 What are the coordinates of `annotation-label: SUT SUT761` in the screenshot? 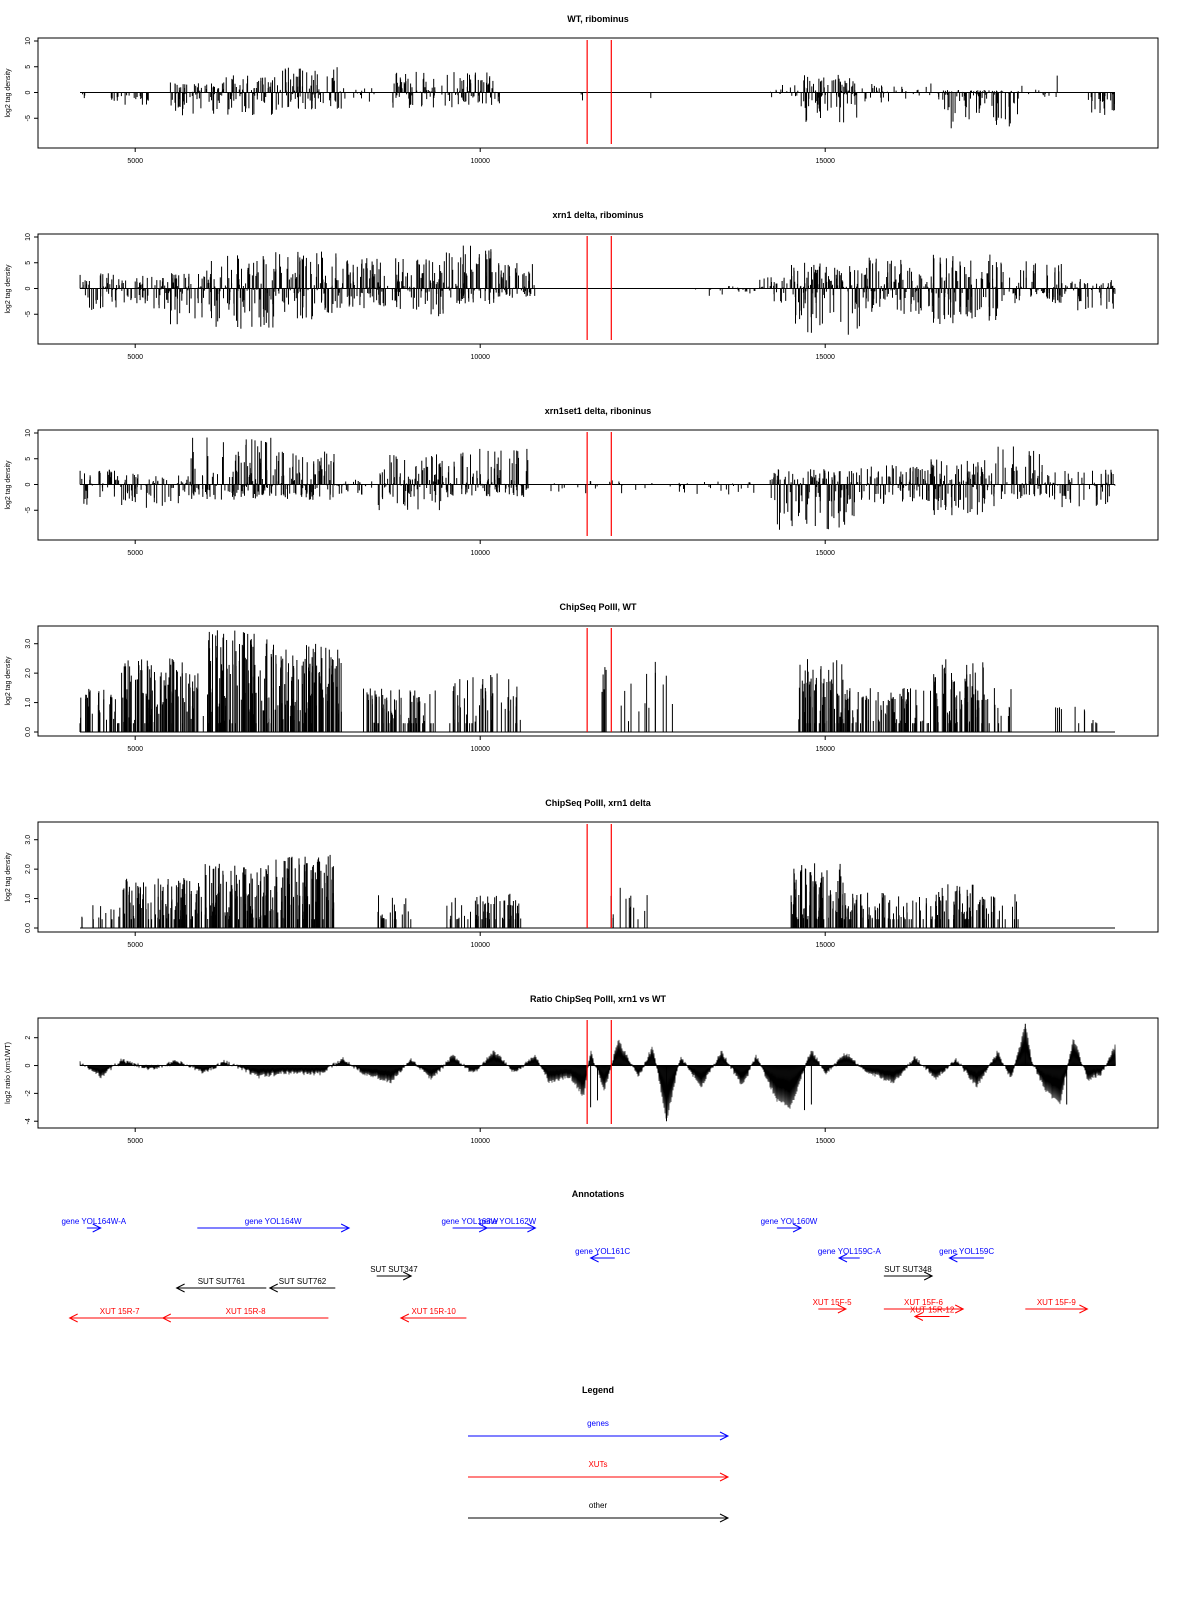 It's located at (222, 1281).